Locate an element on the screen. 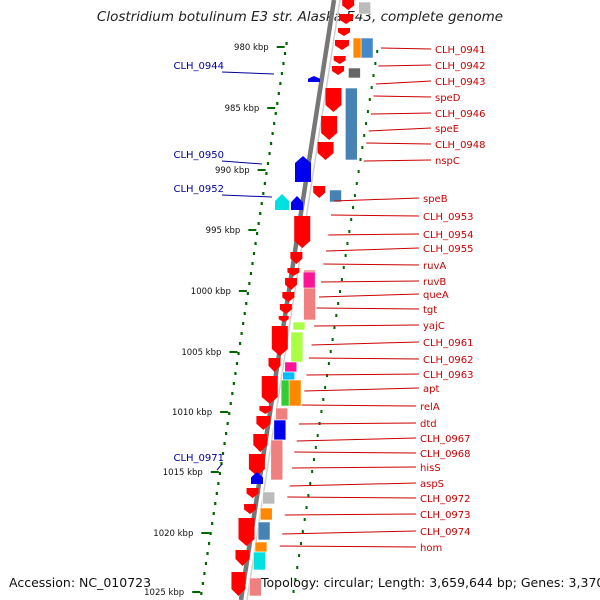 This screenshot has height=600, width=600. gene-label-ruvb: ruvB is located at coordinates (434, 282).